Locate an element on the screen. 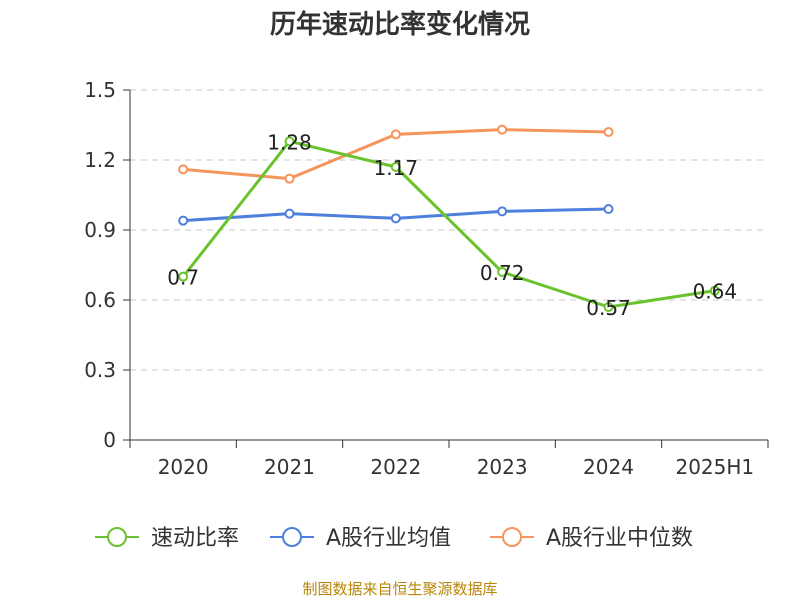  data-label: 1.28 is located at coordinates (289, 142).